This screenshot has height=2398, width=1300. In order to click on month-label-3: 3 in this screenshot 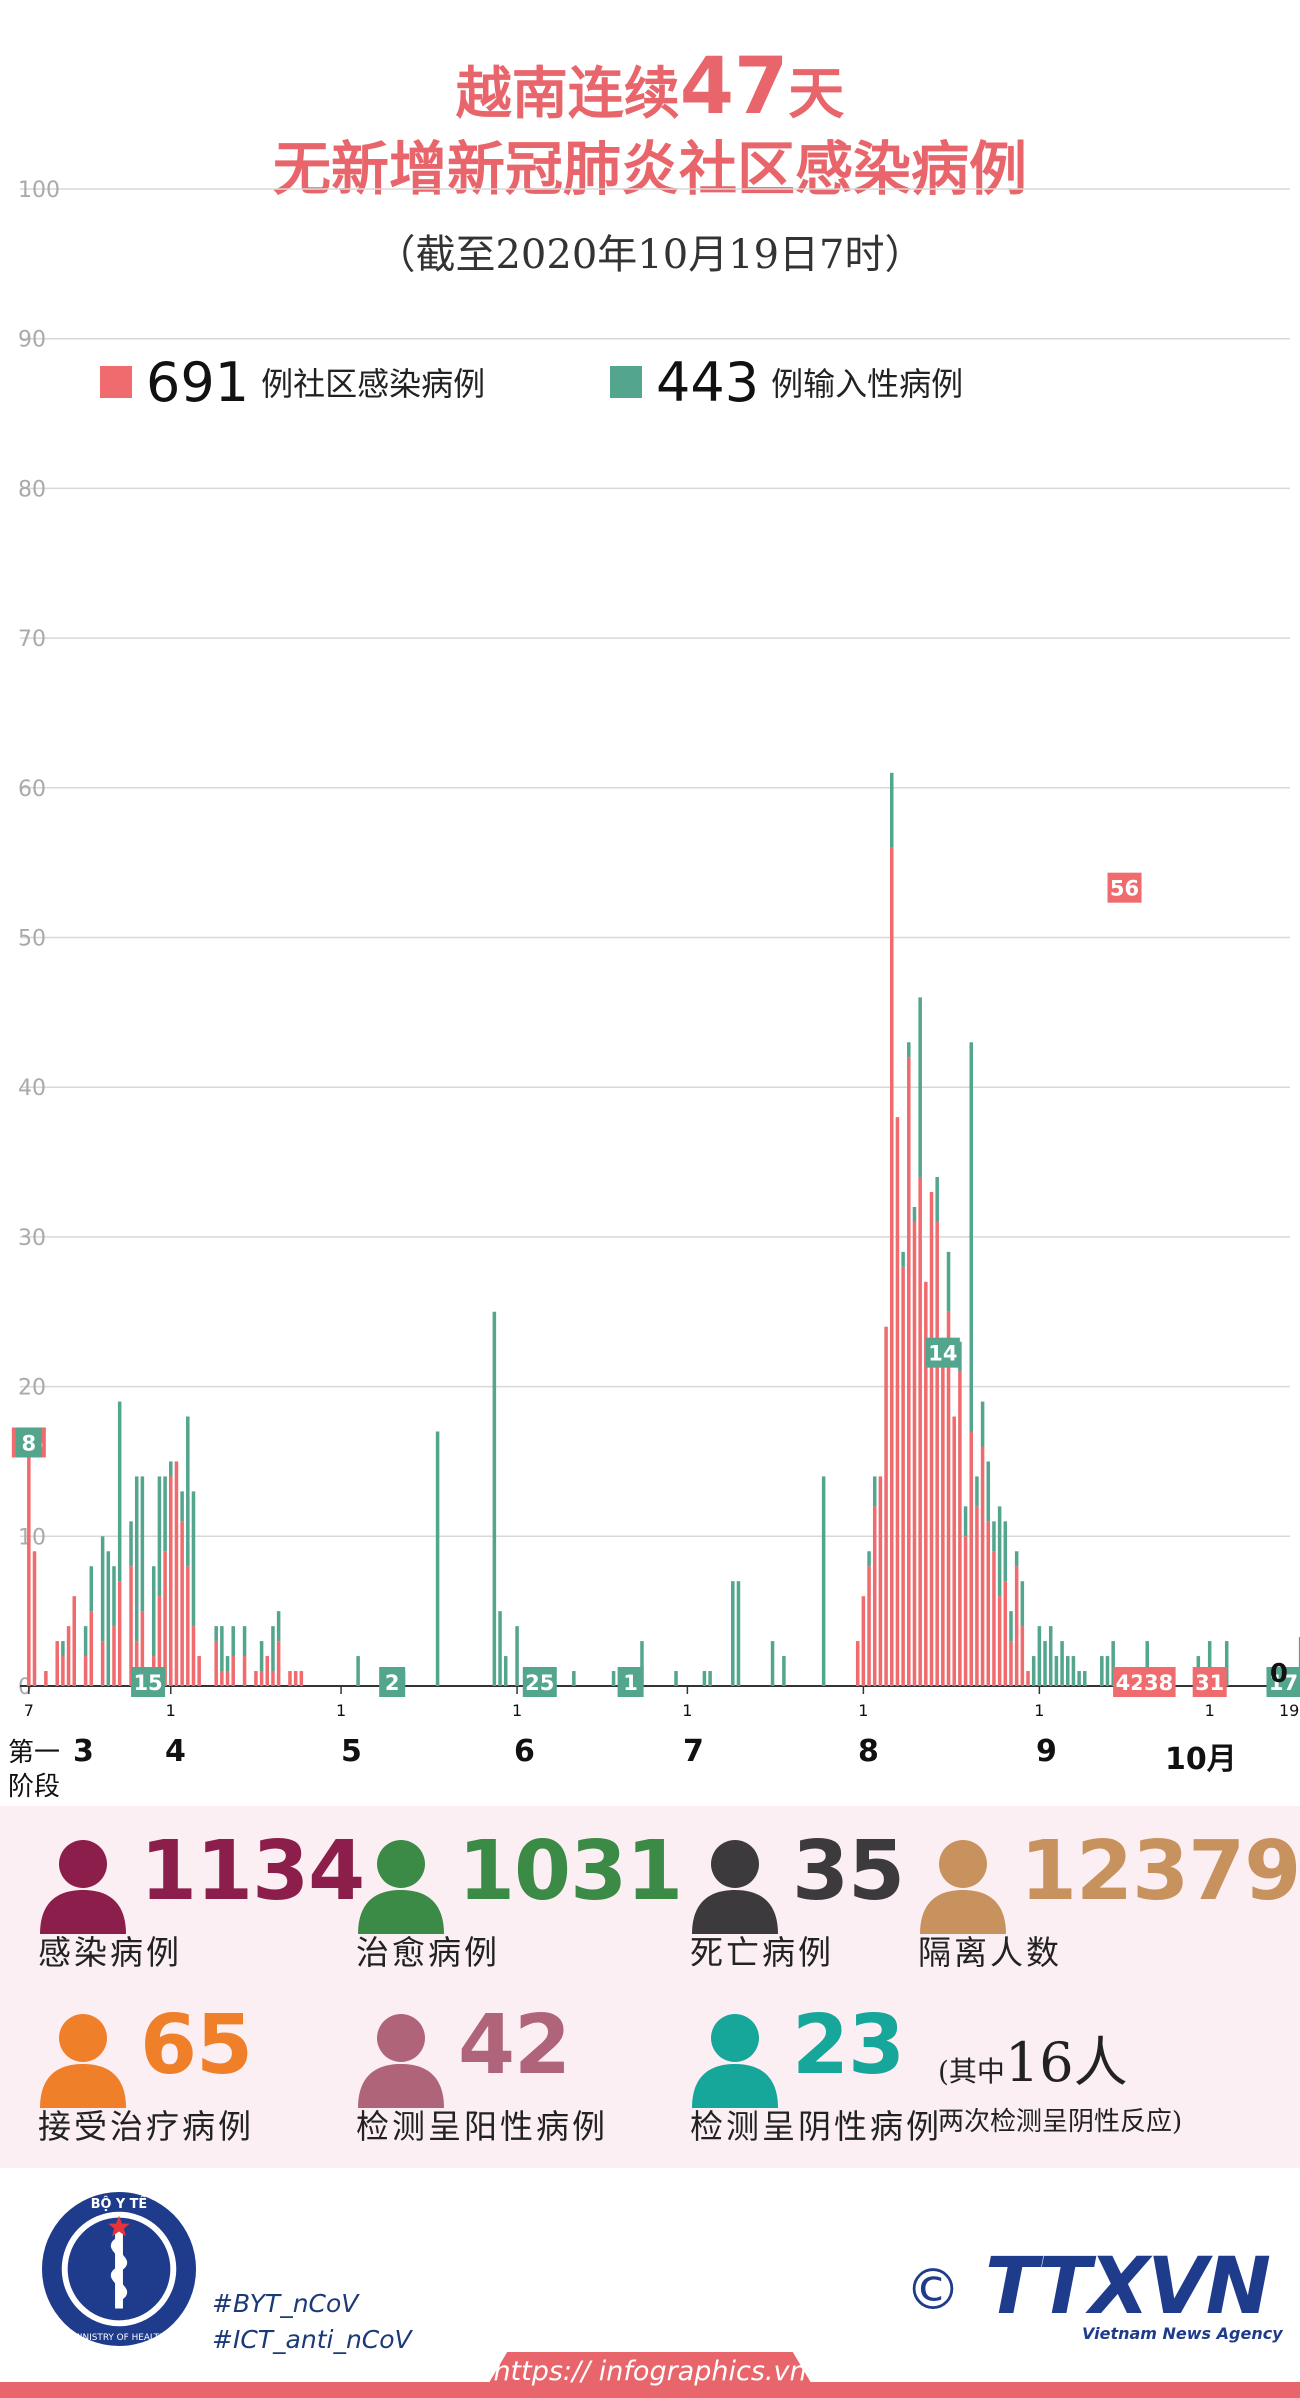, I will do `click(83, 1751)`.